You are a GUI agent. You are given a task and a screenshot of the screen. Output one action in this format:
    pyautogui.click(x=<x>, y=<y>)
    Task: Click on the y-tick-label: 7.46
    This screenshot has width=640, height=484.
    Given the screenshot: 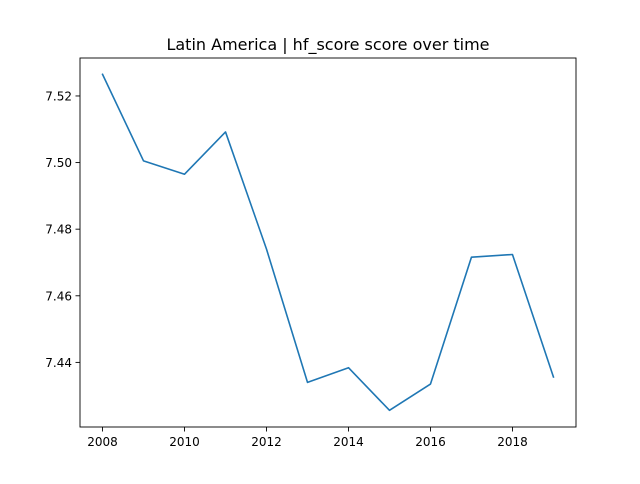 What is the action you would take?
    pyautogui.click(x=58, y=296)
    